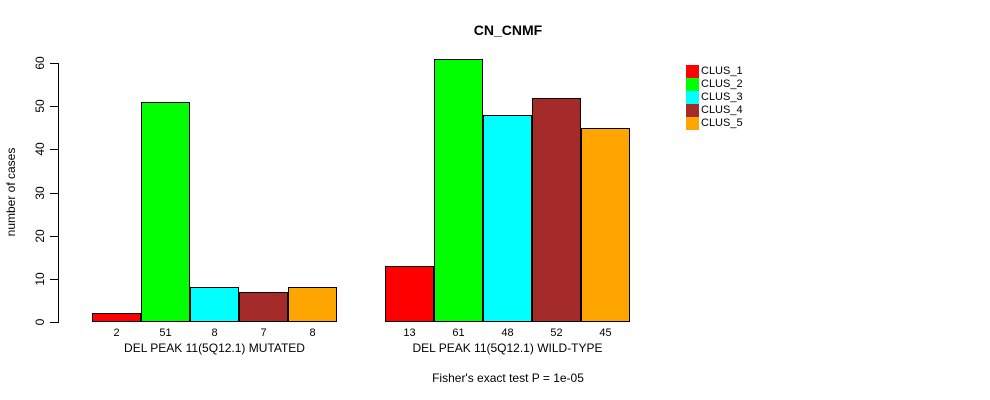 Image resolution: width=990 pixels, height=400 pixels. What do you see at coordinates (605, 224) in the screenshot?
I see `bar-clus_5-group2` at bounding box center [605, 224].